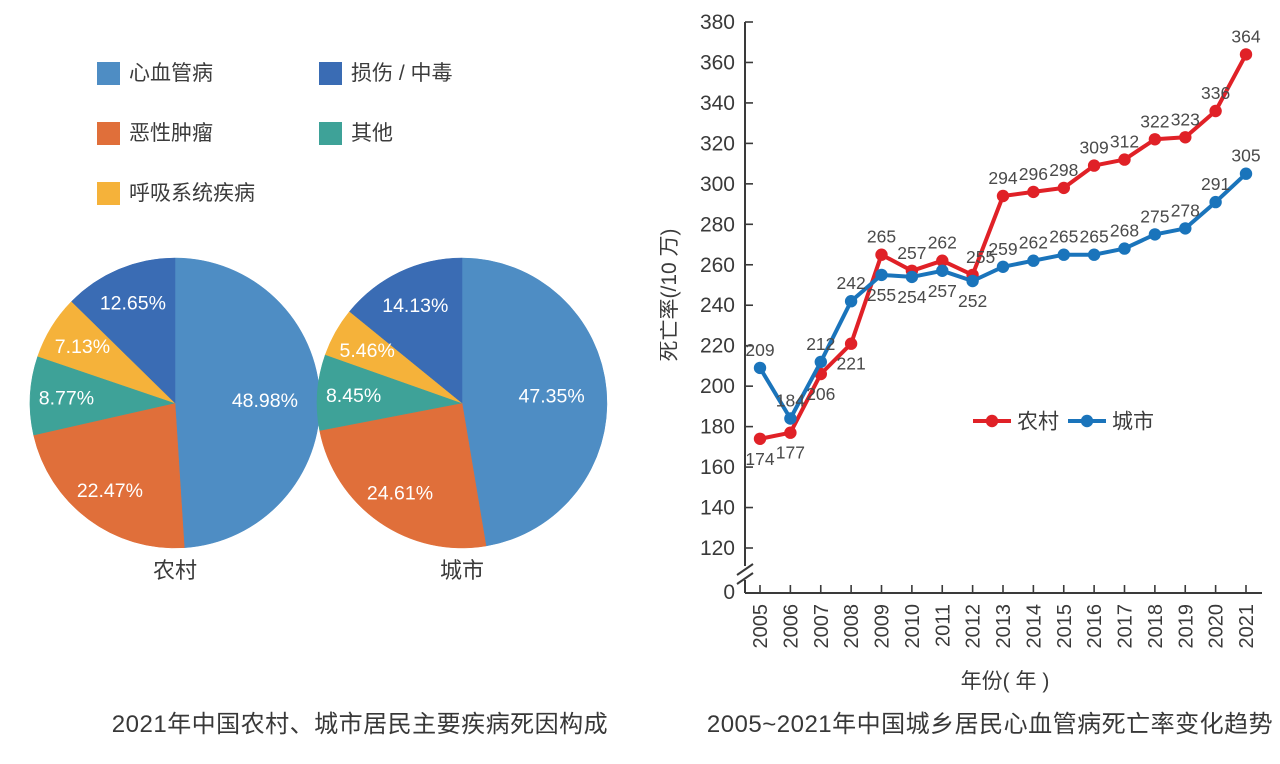 The width and height of the screenshot is (1280, 764). Describe the element at coordinates (400, 493) in the screenshot. I see `pie-slice-label: 24.61%` at that location.